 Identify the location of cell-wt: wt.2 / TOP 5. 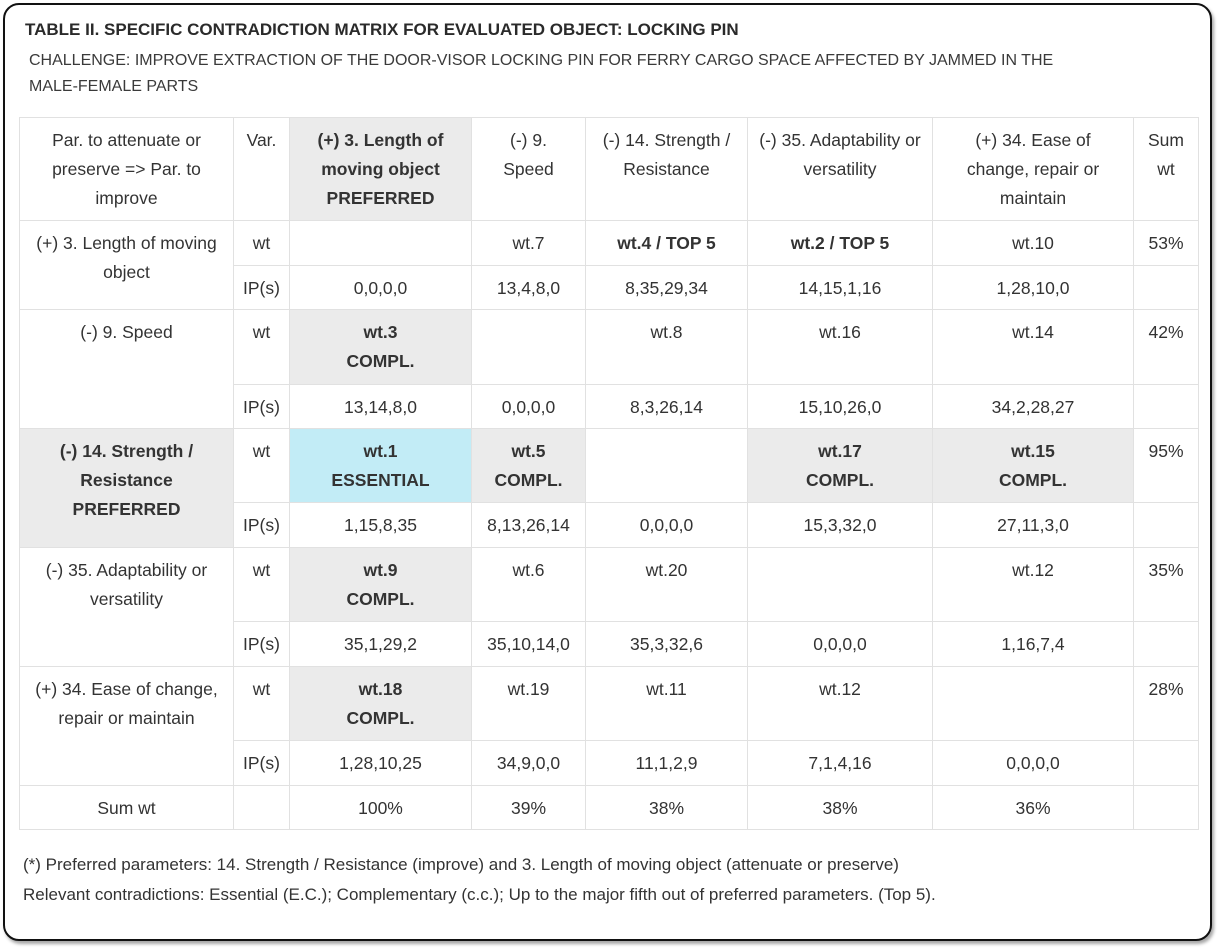
(840, 243).